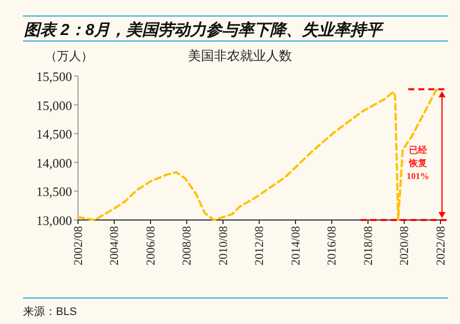 The width and height of the screenshot is (460, 324). Describe the element at coordinates (54, 134) in the screenshot. I see `y-tick-label: 14,500` at that location.